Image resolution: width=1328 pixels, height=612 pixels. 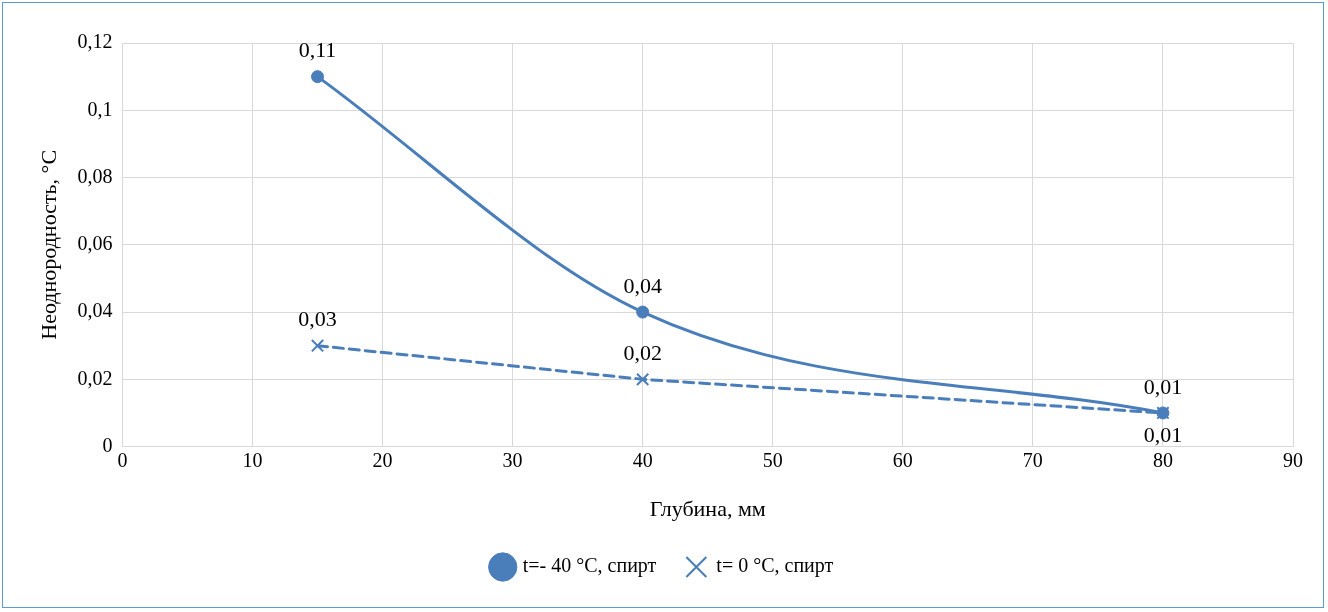 What do you see at coordinates (122, 459) in the screenshot?
I see `x-tick-label: 0` at bounding box center [122, 459].